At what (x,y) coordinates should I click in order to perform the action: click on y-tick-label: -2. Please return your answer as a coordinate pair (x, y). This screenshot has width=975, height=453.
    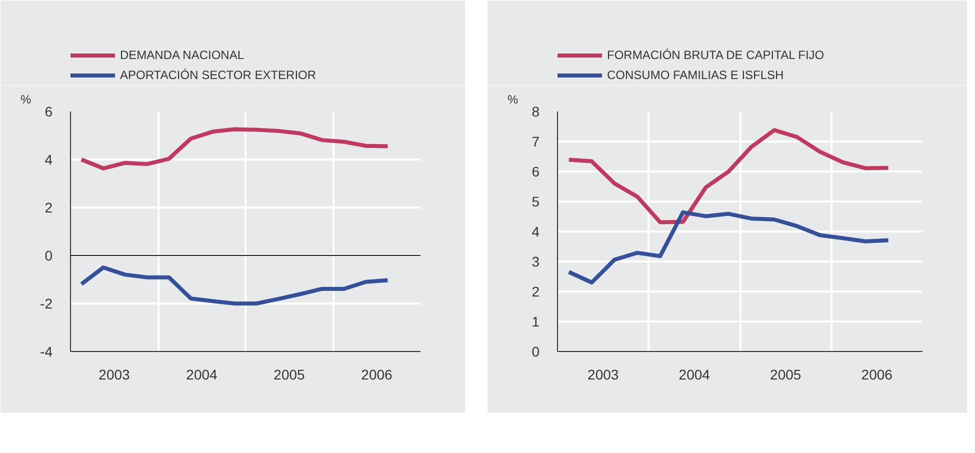
    Looking at the image, I should click on (46, 304).